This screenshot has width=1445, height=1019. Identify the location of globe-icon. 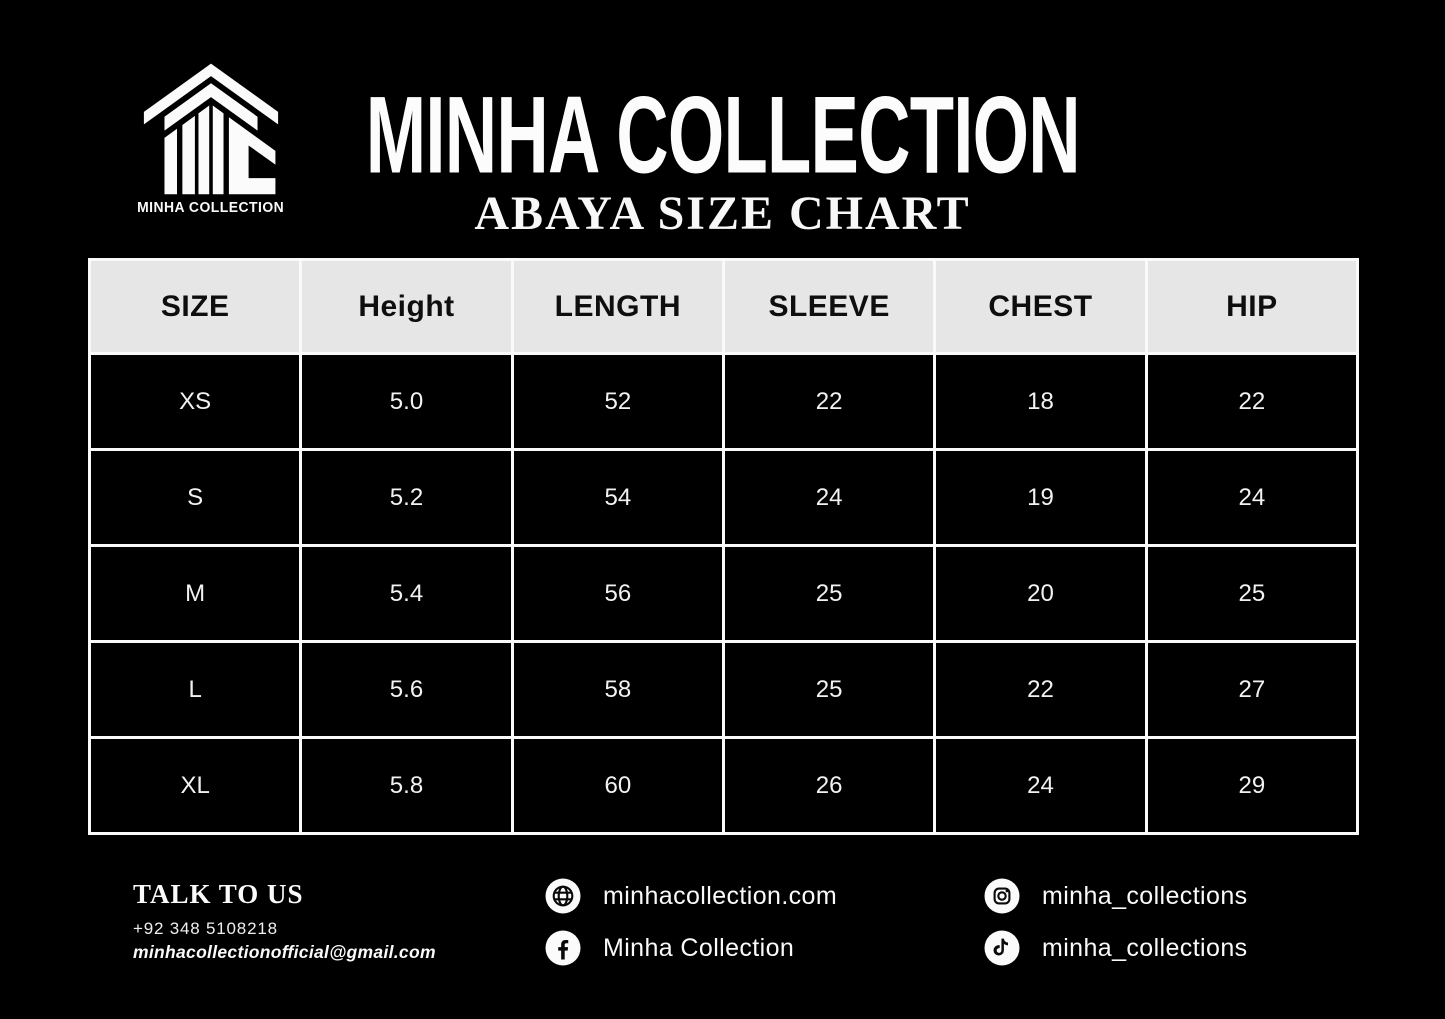
(563, 896).